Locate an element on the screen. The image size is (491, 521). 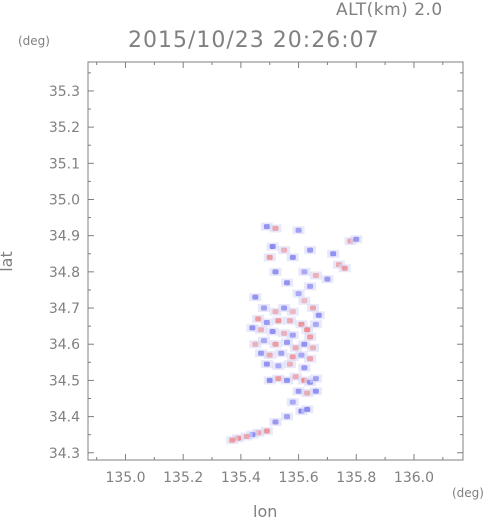
x-tick-label: 135.4 is located at coordinates (241, 478).